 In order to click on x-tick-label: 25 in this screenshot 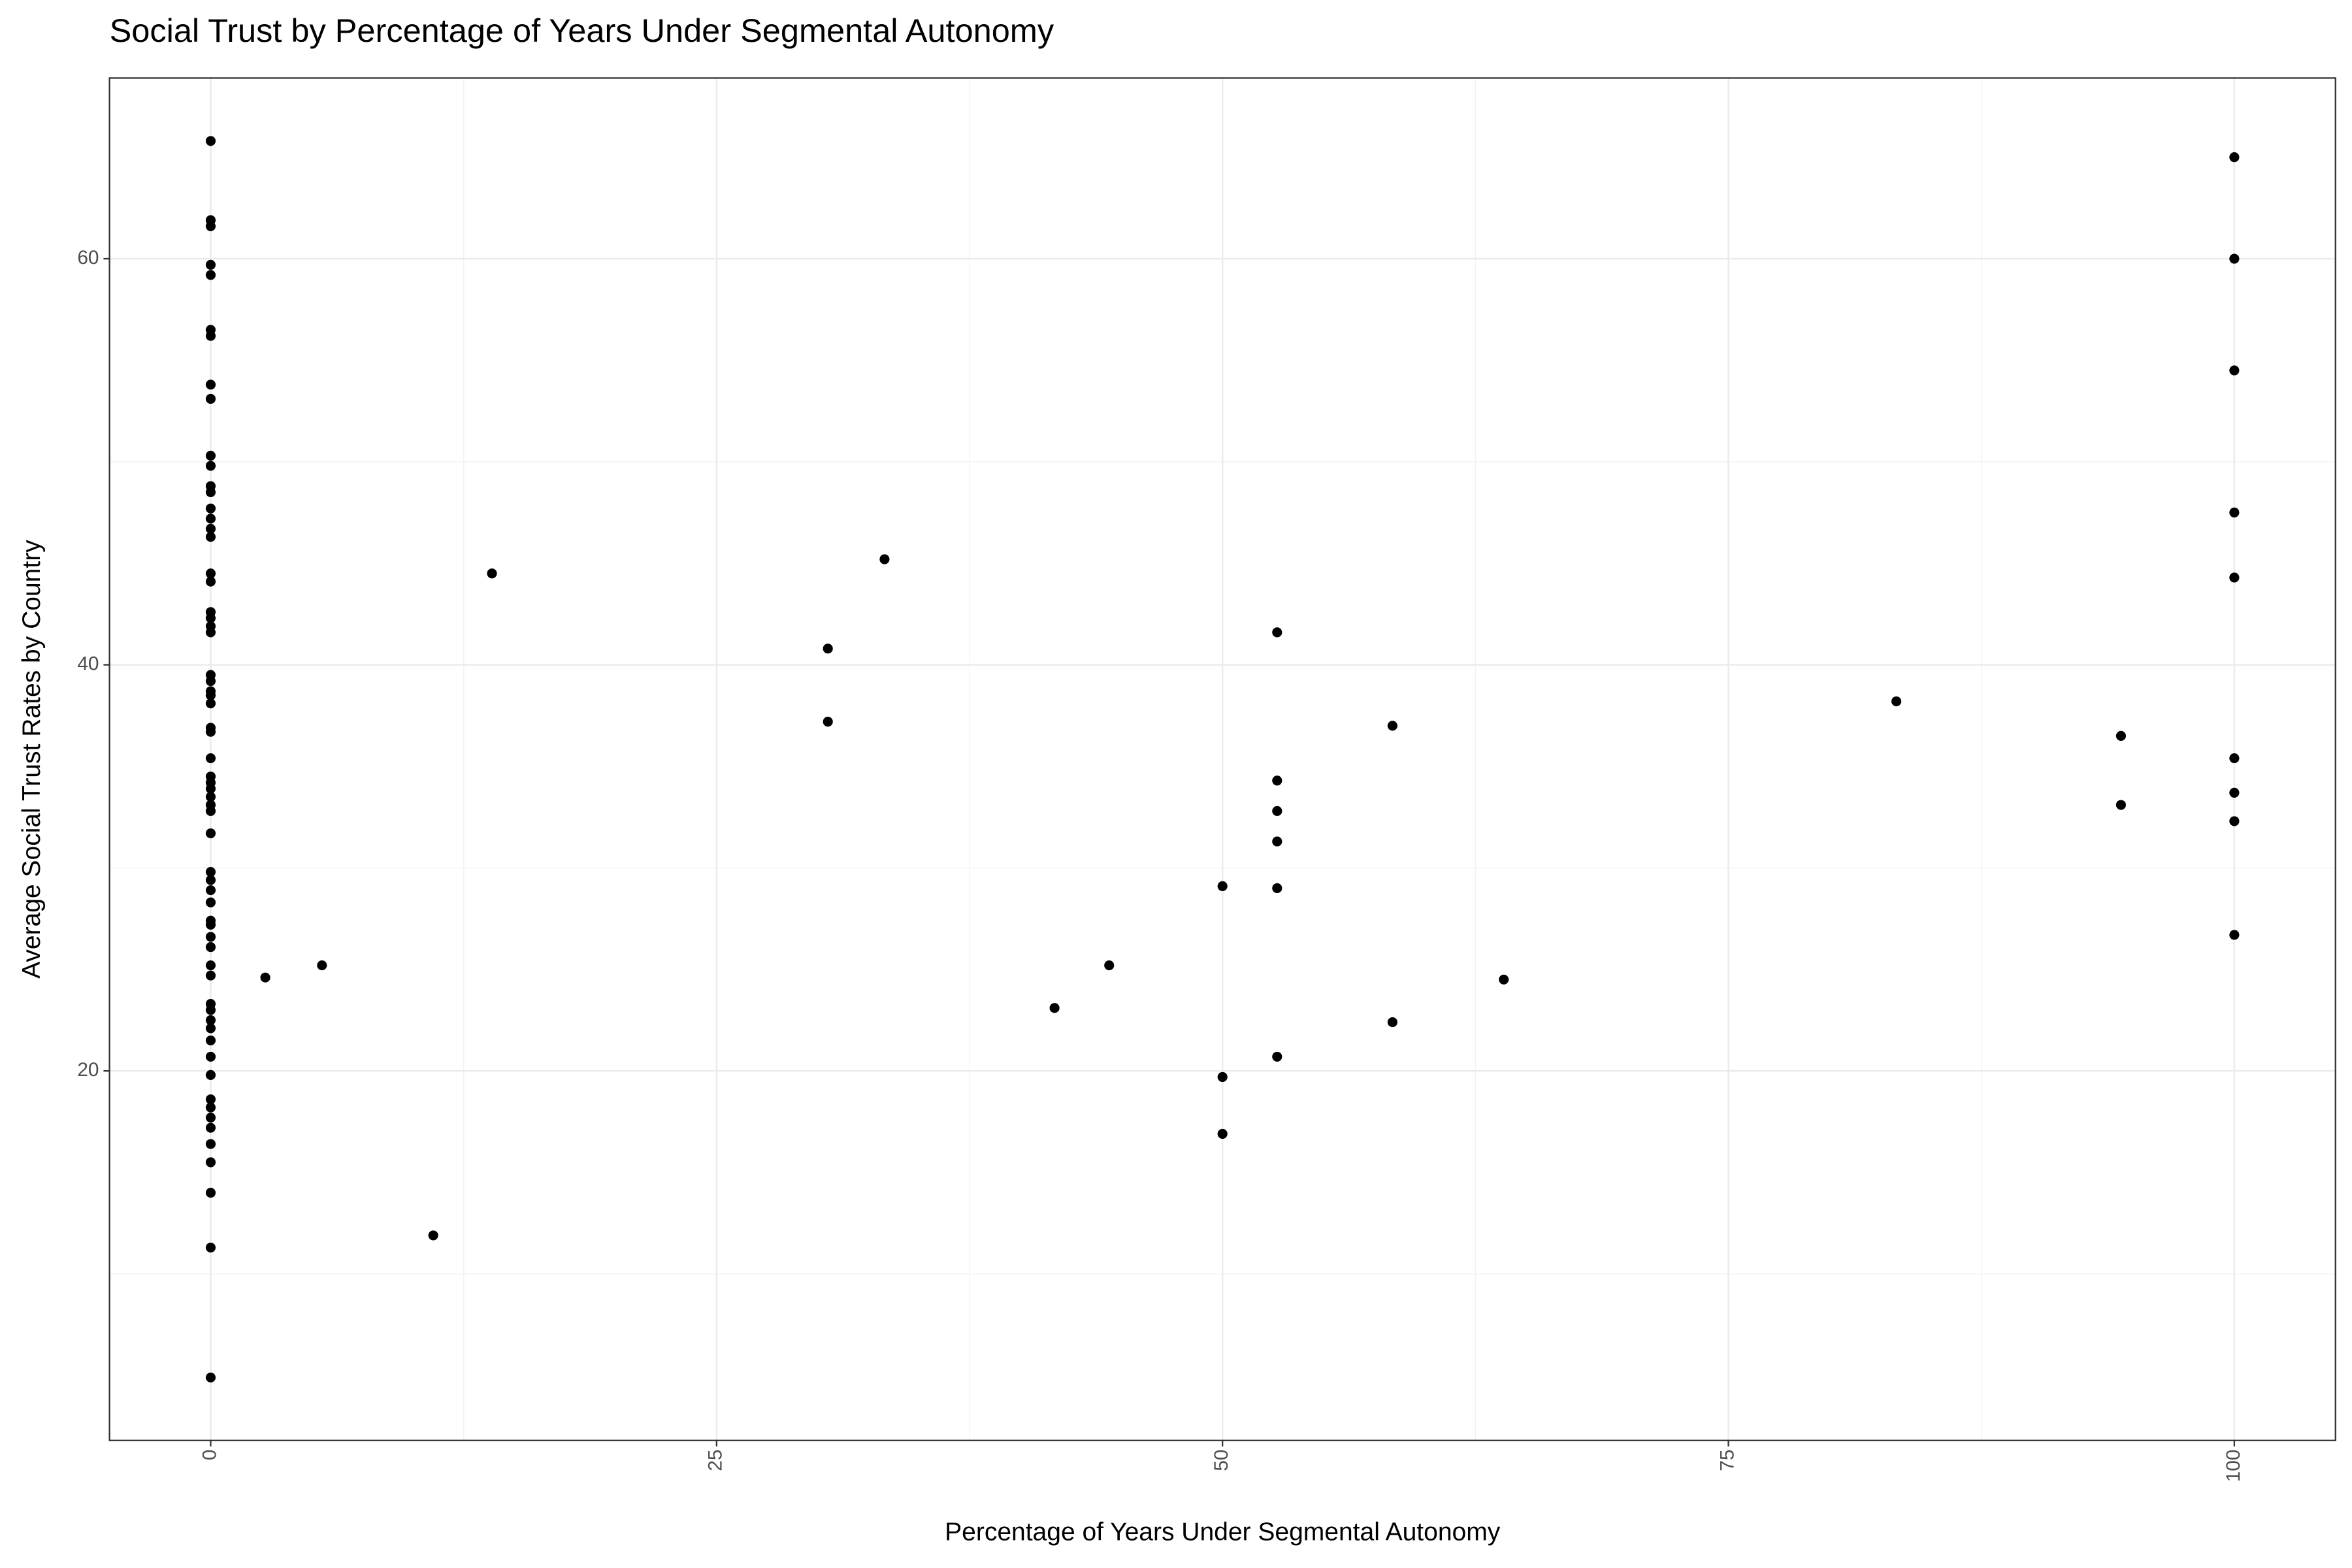, I will do `click(716, 1460)`.